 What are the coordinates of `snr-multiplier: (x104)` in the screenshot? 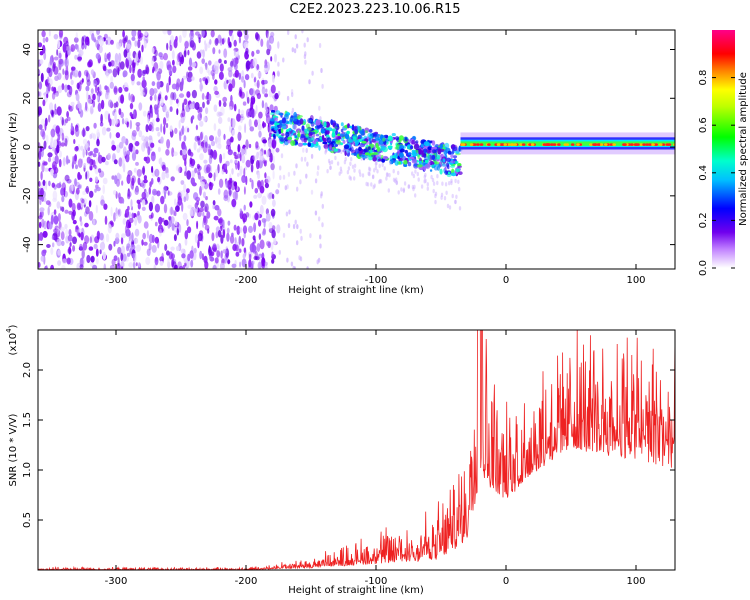 It's located at (12, 339).